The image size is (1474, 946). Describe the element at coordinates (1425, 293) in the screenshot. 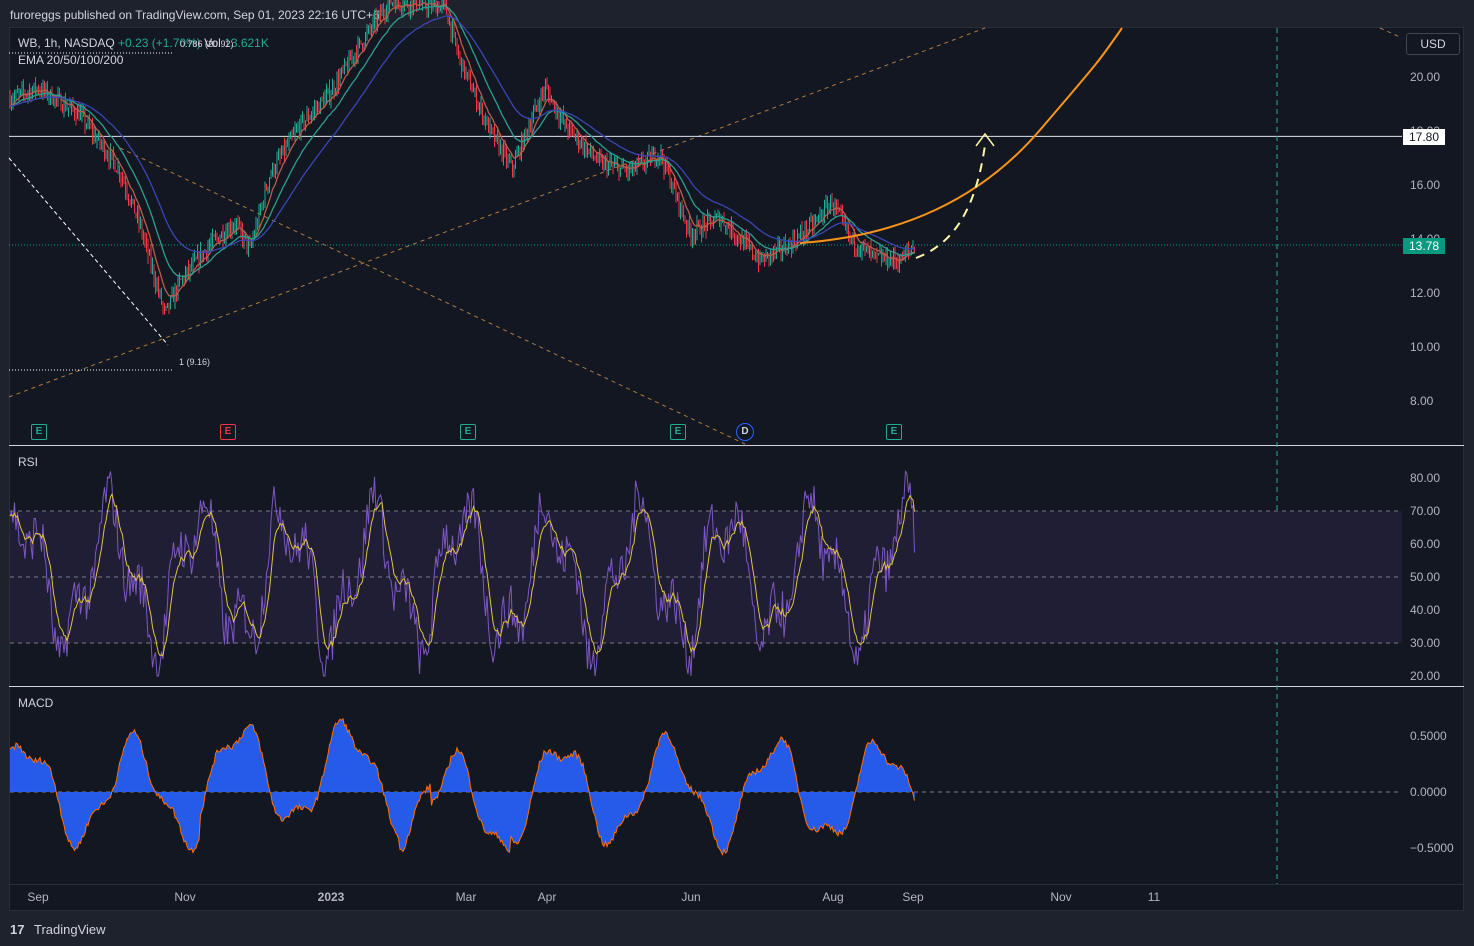

I see `price-axis-label: 12.00` at that location.